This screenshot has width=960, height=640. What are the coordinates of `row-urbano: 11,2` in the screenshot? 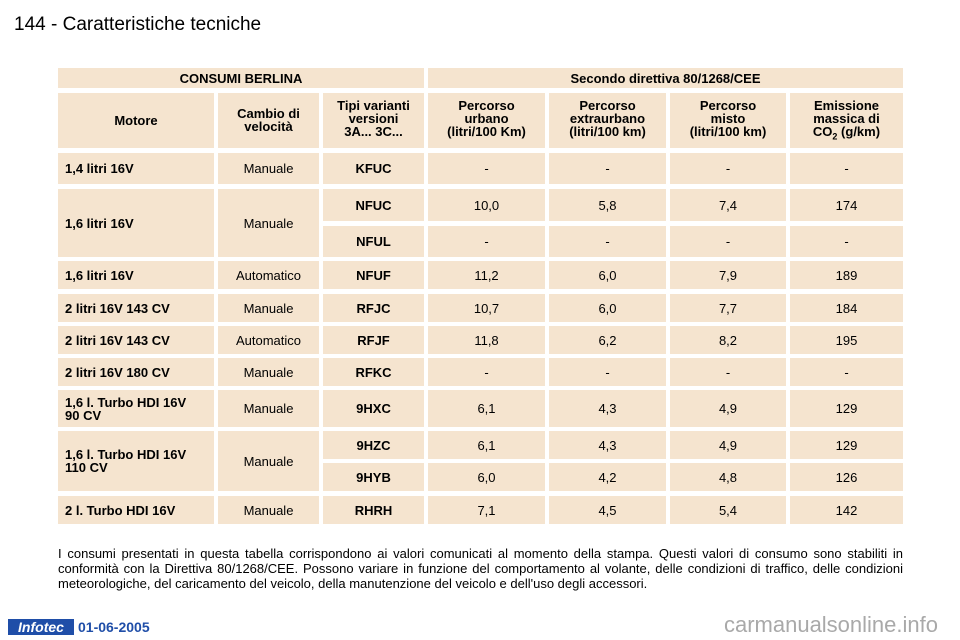 It's located at (486, 275).